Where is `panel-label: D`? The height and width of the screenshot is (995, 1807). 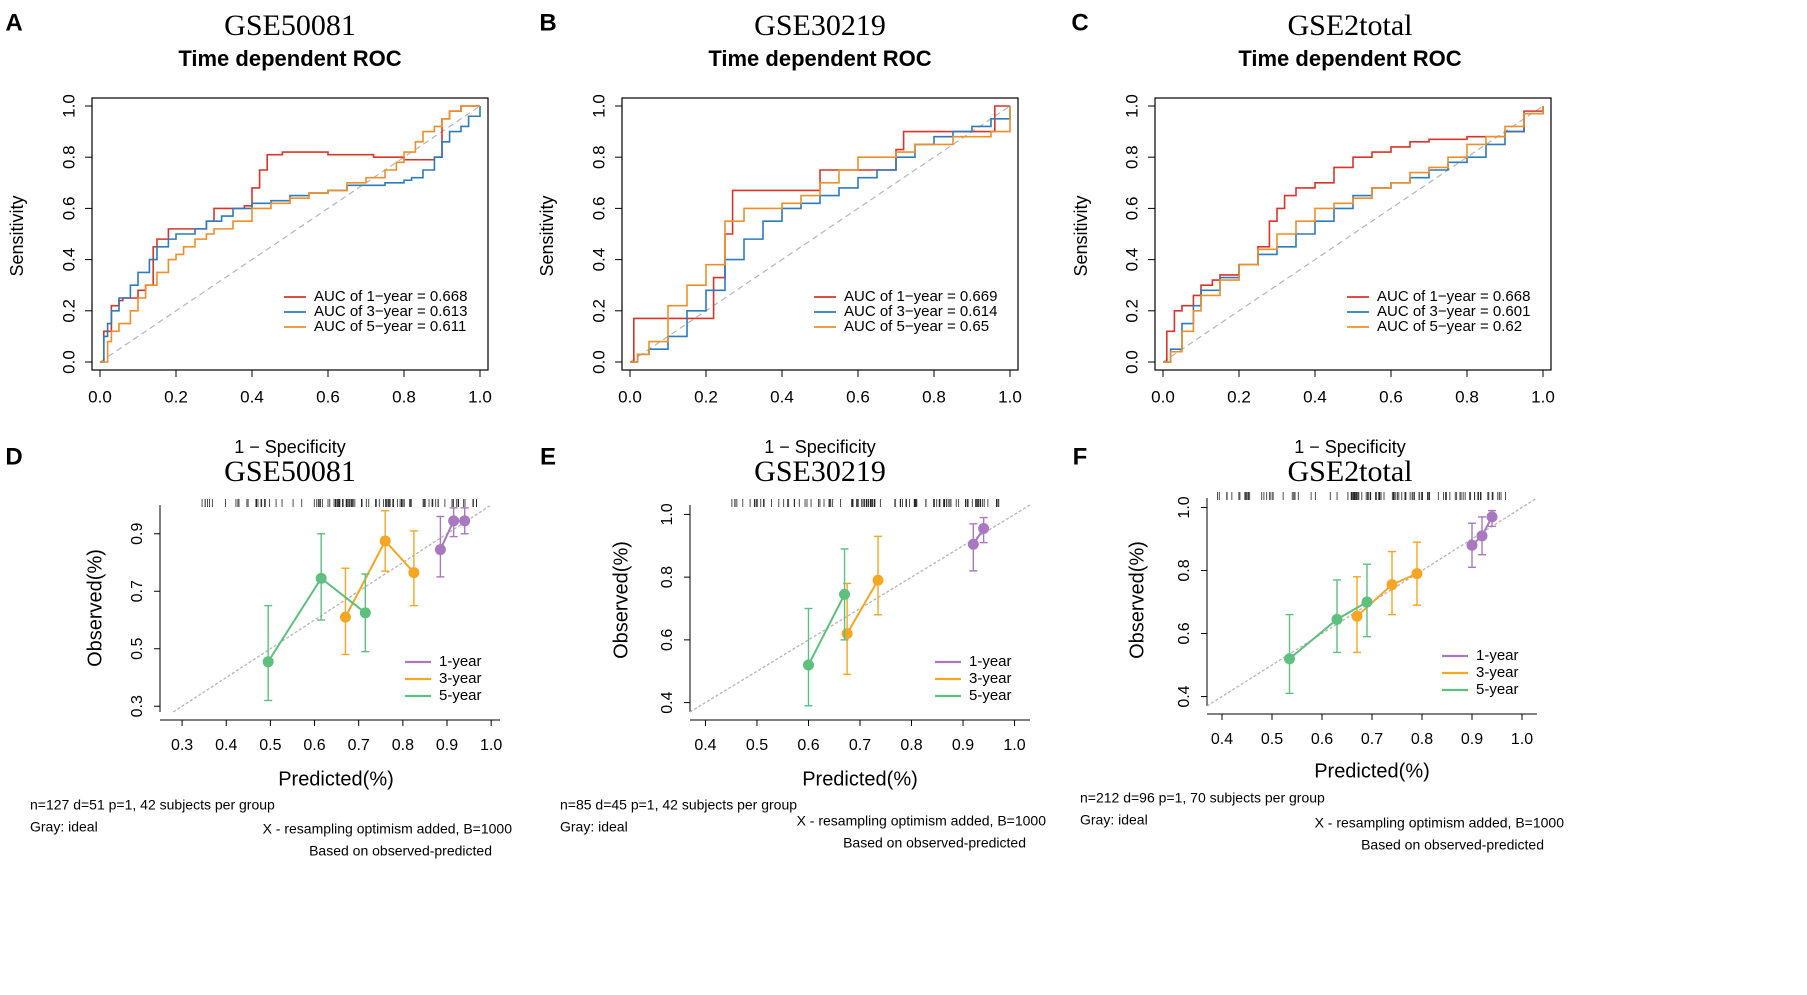 panel-label: D is located at coordinates (13, 456).